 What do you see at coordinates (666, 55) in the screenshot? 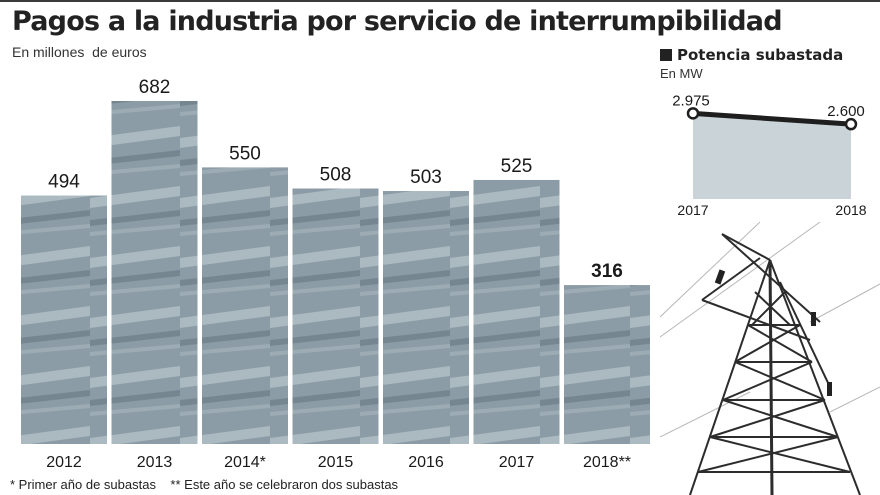
I see `square-icon` at bounding box center [666, 55].